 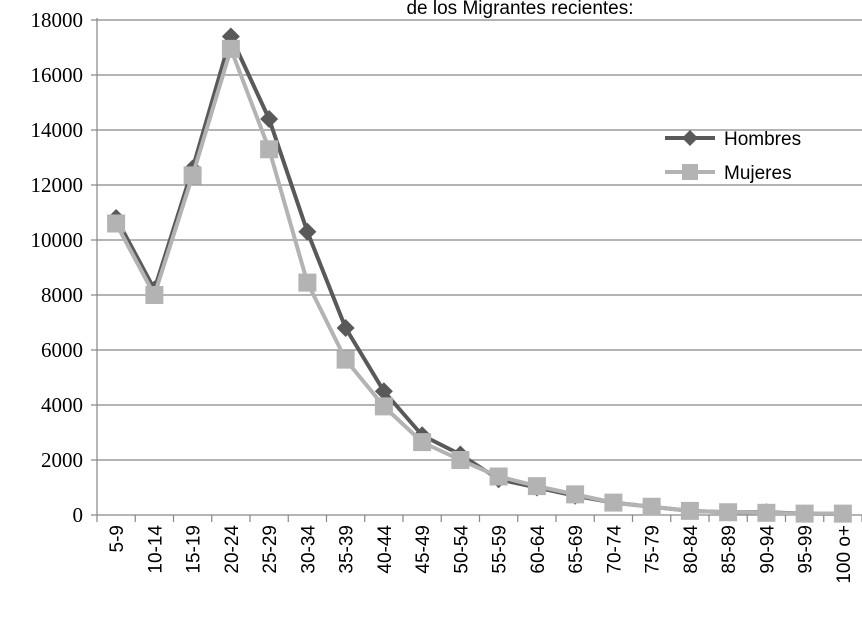 I want to click on y-tick-label: 18000, so click(x=57, y=20).